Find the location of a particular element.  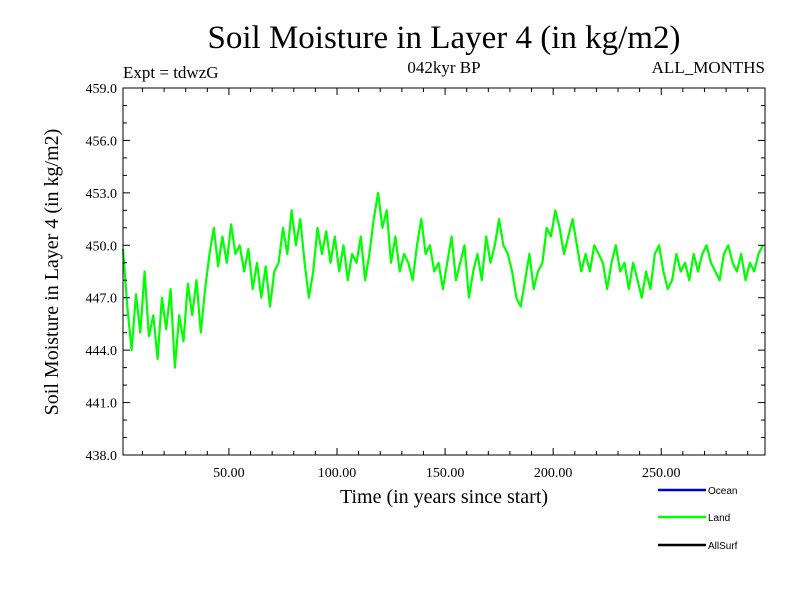

x-tick-label: 250.00 is located at coordinates (661, 473).